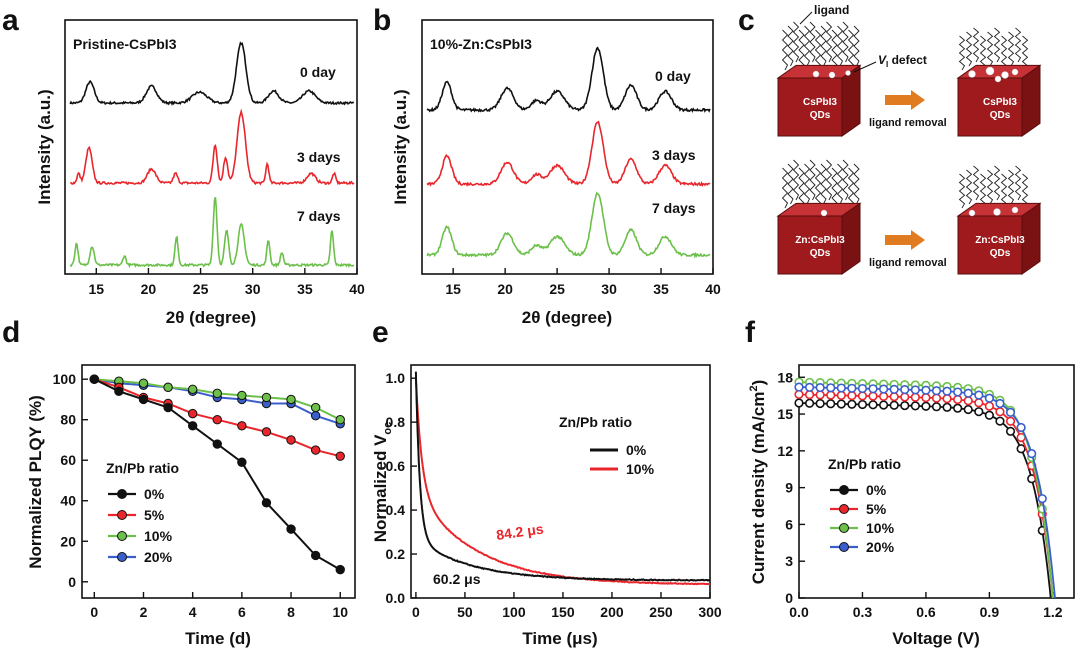 The height and width of the screenshot is (654, 1080). What do you see at coordinates (318, 72) in the screenshot?
I see `label-0-day-a: 0 day` at bounding box center [318, 72].